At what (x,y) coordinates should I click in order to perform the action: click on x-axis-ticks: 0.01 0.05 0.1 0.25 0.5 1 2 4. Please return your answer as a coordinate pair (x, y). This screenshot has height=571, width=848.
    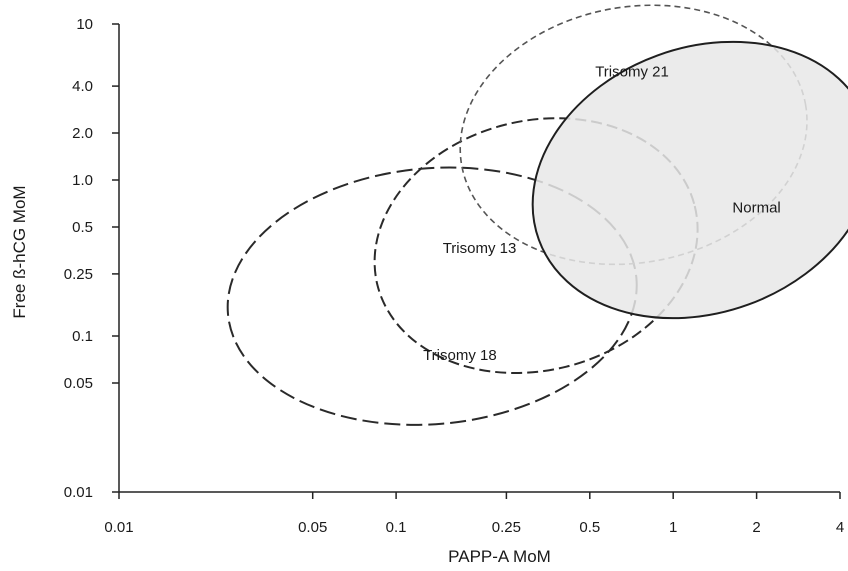
    Looking at the image, I should click on (474, 514).